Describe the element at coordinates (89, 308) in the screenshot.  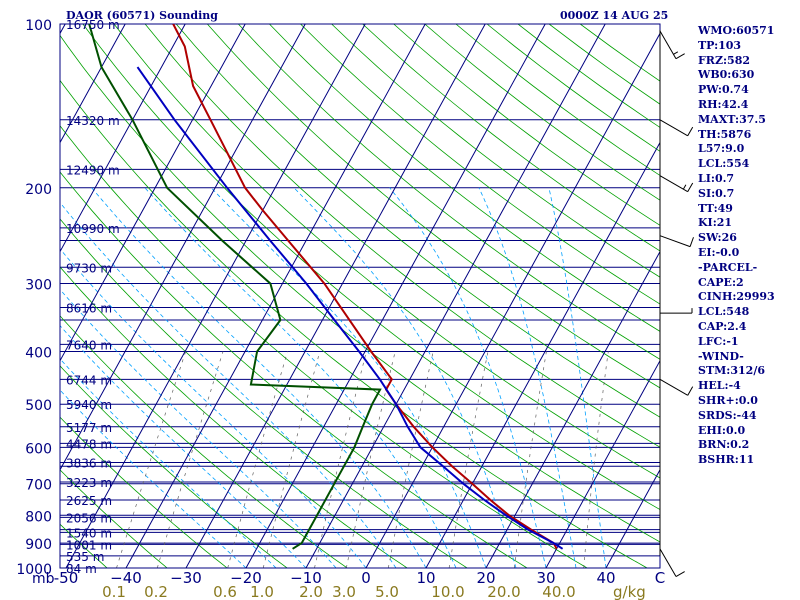
I see `height-label: 8616 m` at that location.